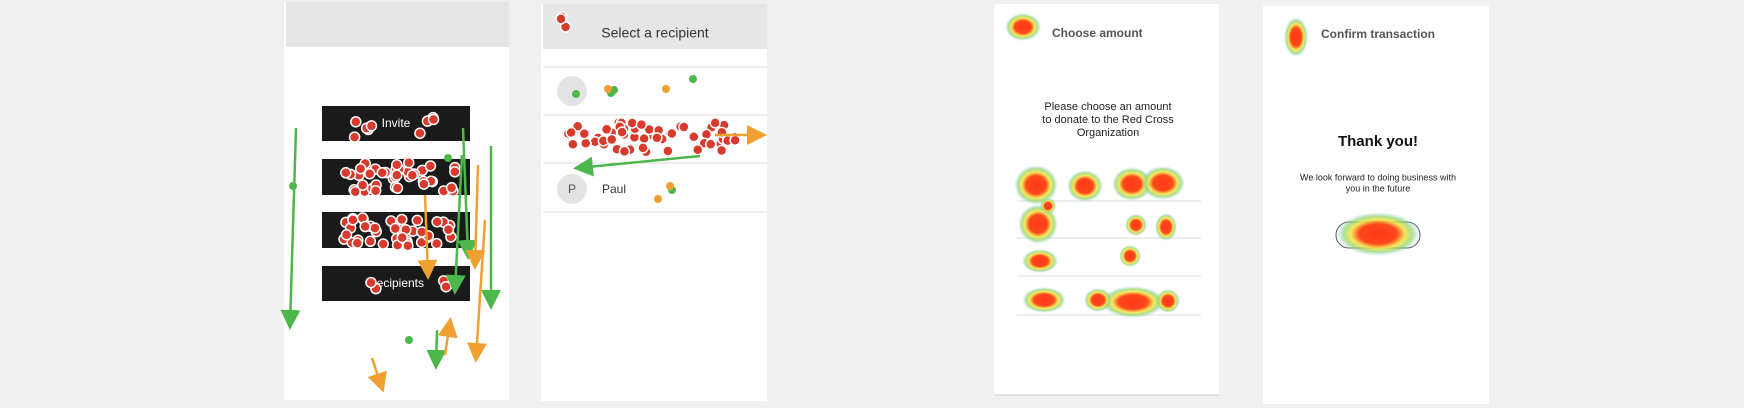 This screenshot has width=1744, height=408. Describe the element at coordinates (1097, 33) in the screenshot. I see `header-title: Choose amount` at that location.